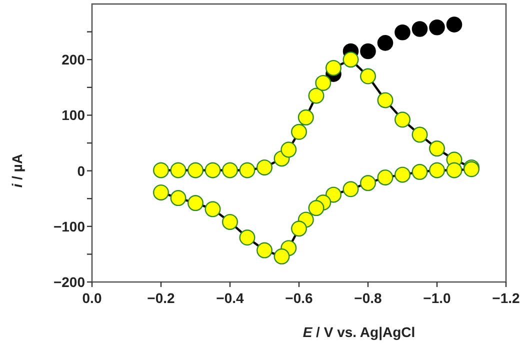  I want to click on y-tick-label: 100, so click(74, 115).